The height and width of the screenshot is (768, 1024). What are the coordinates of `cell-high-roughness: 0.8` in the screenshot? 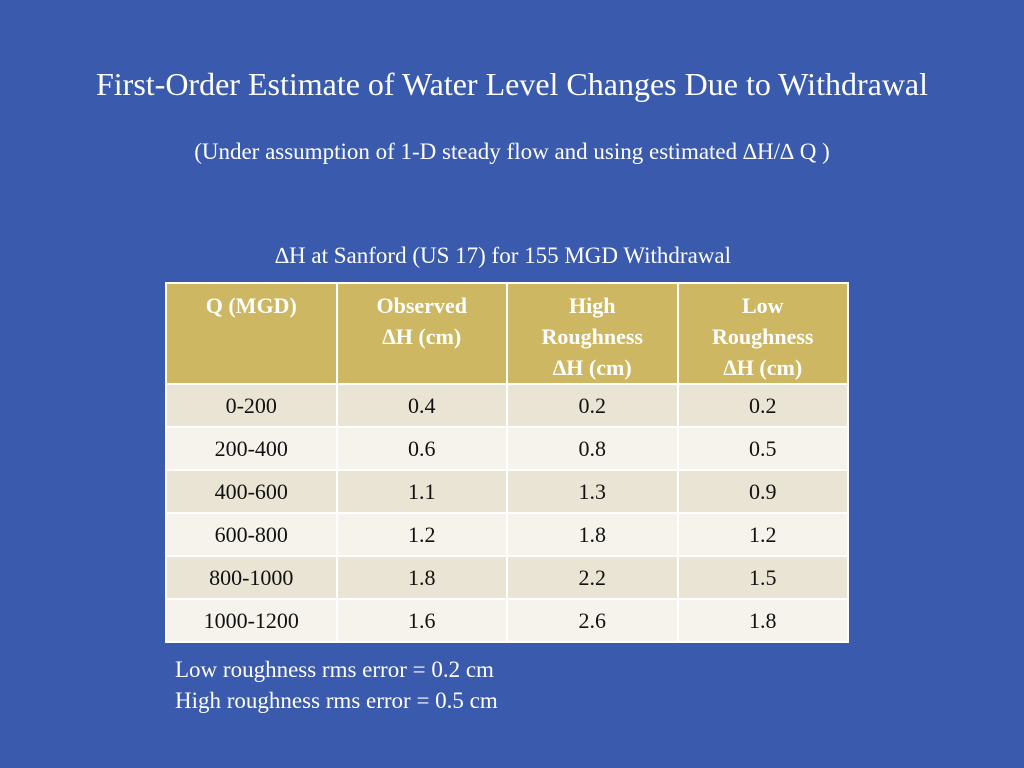 It's located at (592, 448).